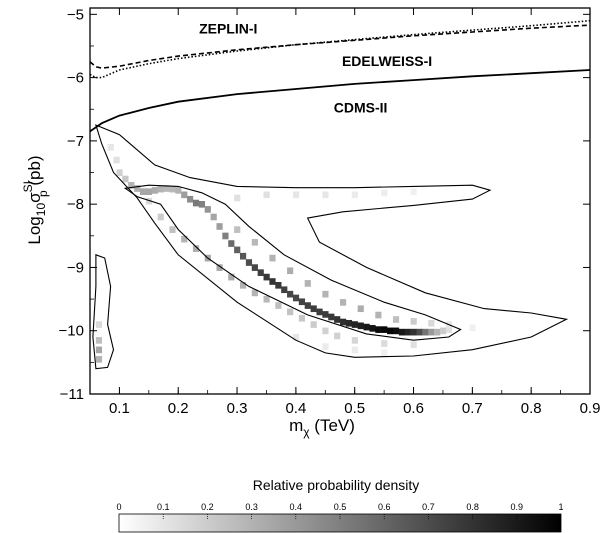 This screenshot has width=604, height=533. Describe the element at coordinates (72, 394) in the screenshot. I see `y-tick-label: −11` at that location.